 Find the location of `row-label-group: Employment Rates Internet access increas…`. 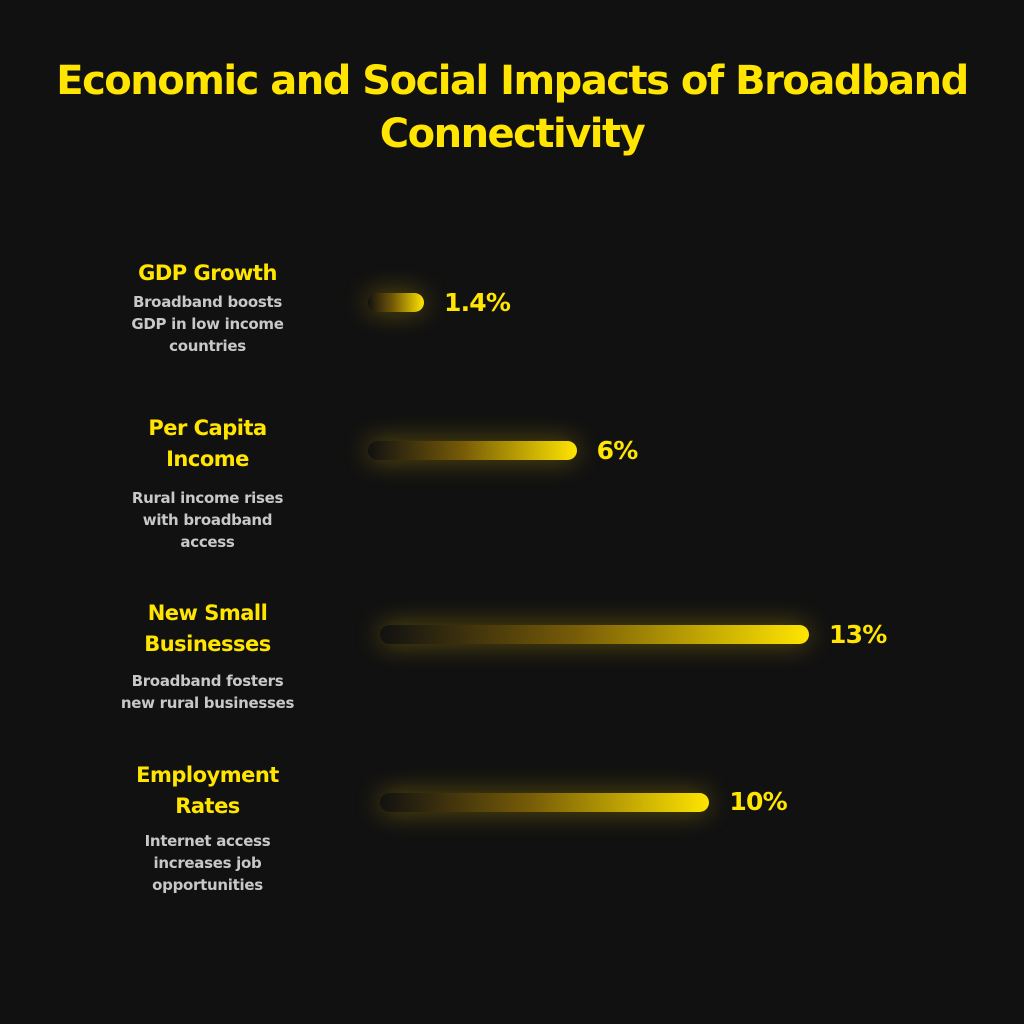

row-label-group: Employment Rates Internet access increas… is located at coordinates (207, 828).